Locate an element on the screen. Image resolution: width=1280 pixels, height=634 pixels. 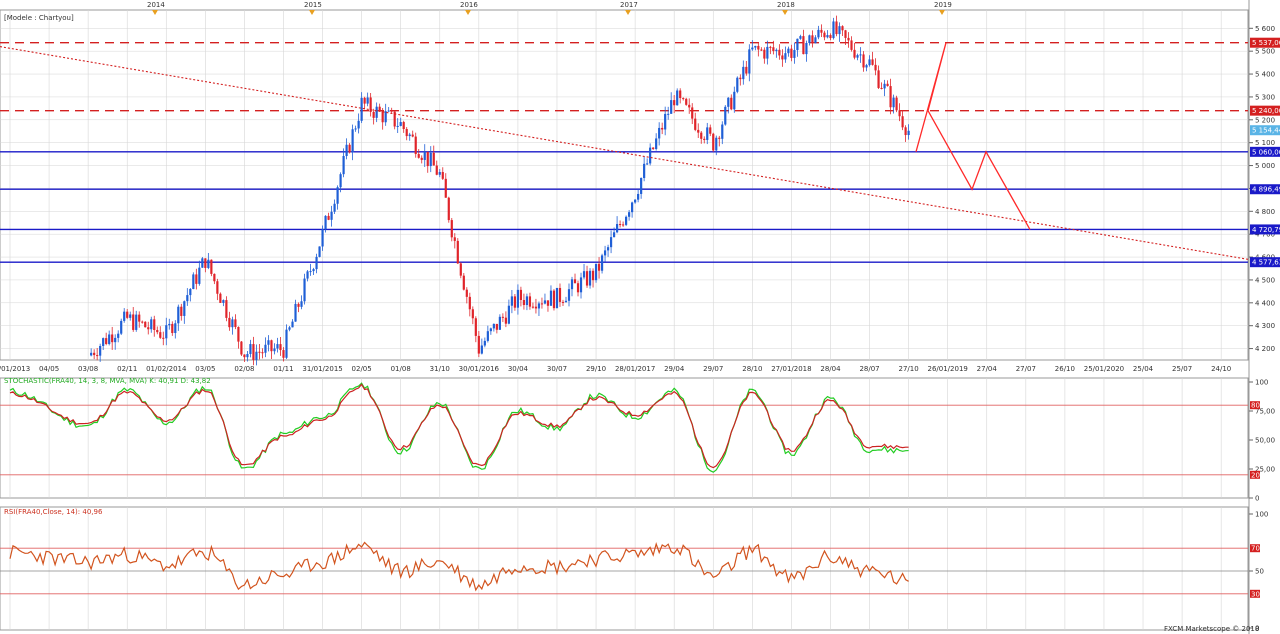
price-tick-label: 5 200 is located at coordinates (1265, 120).